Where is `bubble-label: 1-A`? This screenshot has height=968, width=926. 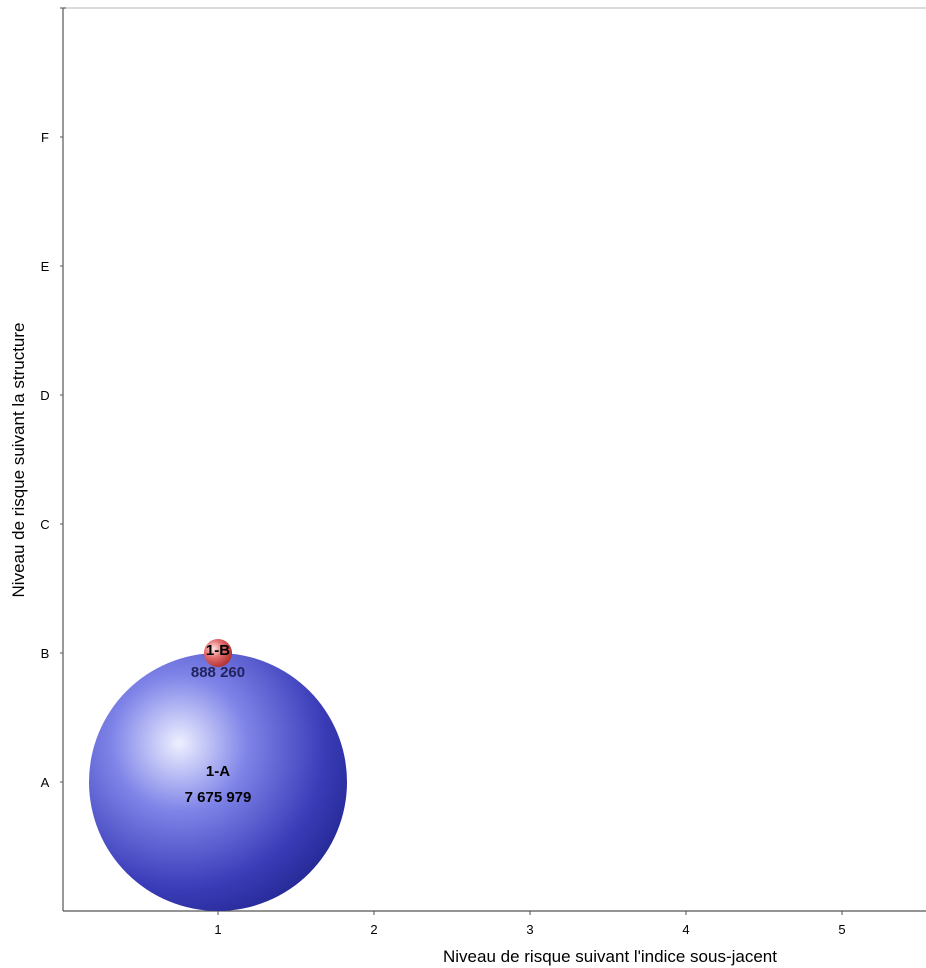
bubble-label: 1-A is located at coordinates (218, 771).